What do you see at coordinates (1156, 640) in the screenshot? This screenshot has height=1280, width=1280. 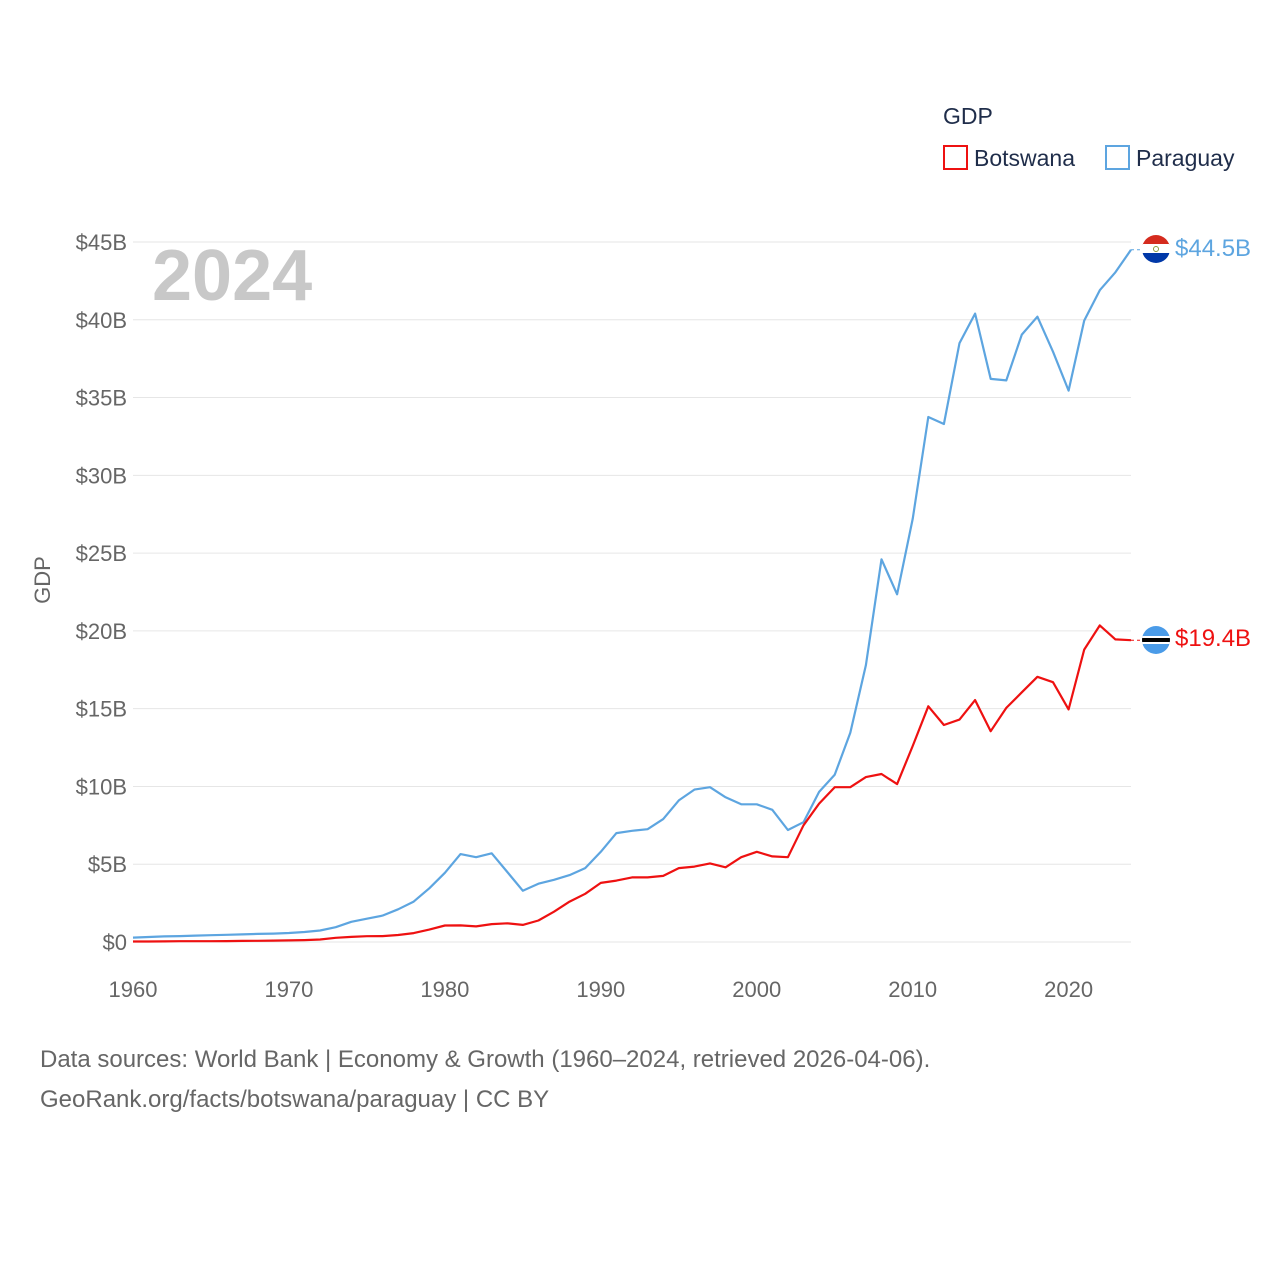 I see `botswana-flag-icon` at bounding box center [1156, 640].